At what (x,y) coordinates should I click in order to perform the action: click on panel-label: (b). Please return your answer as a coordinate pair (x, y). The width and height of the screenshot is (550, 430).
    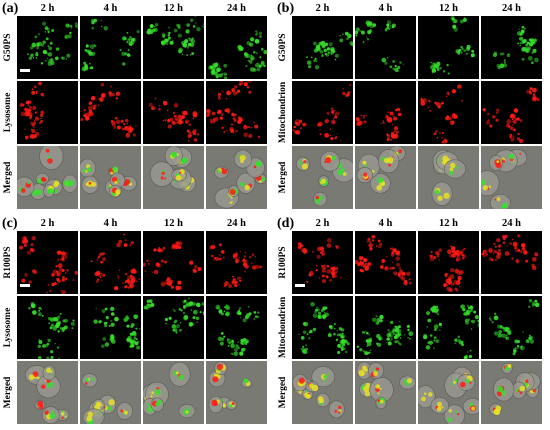
    Looking at the image, I should click on (286, 8).